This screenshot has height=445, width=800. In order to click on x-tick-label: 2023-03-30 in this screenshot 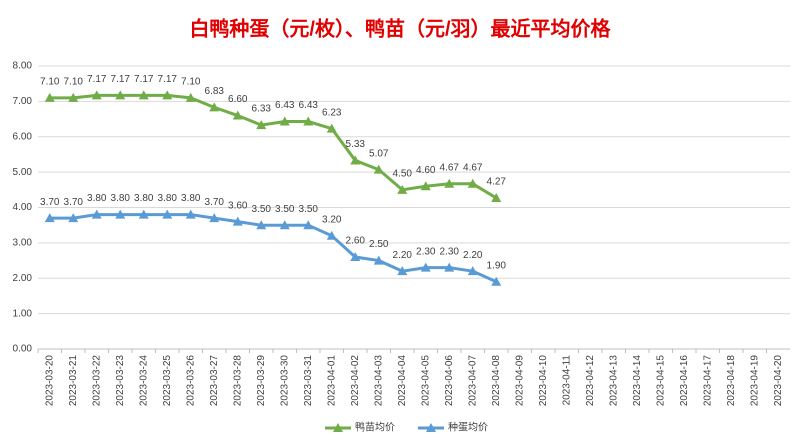, I will do `click(284, 381)`.